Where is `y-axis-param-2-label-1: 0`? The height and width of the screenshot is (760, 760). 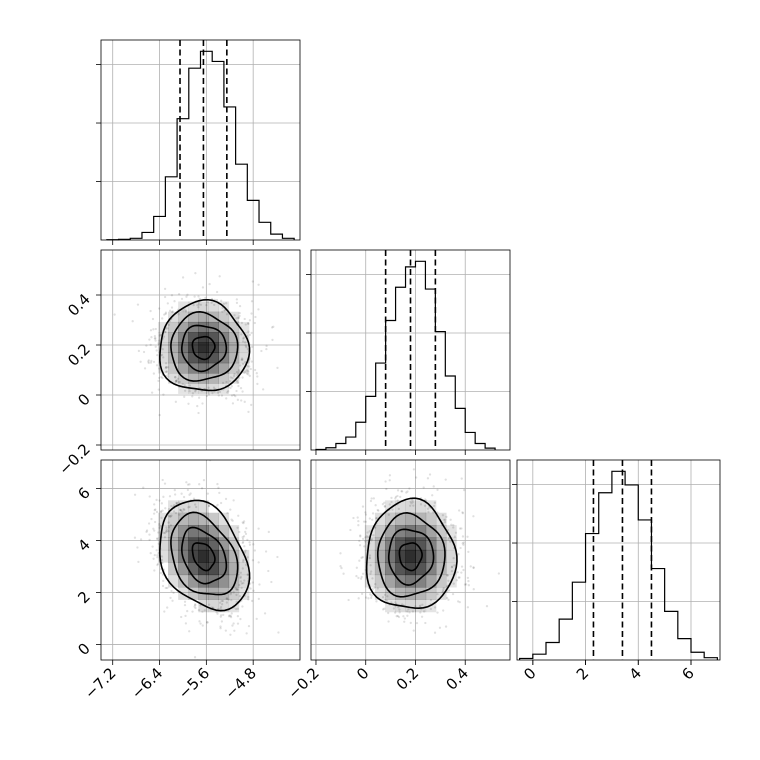
y-axis-param-2-label-1: 0 is located at coordinates (83, 399).